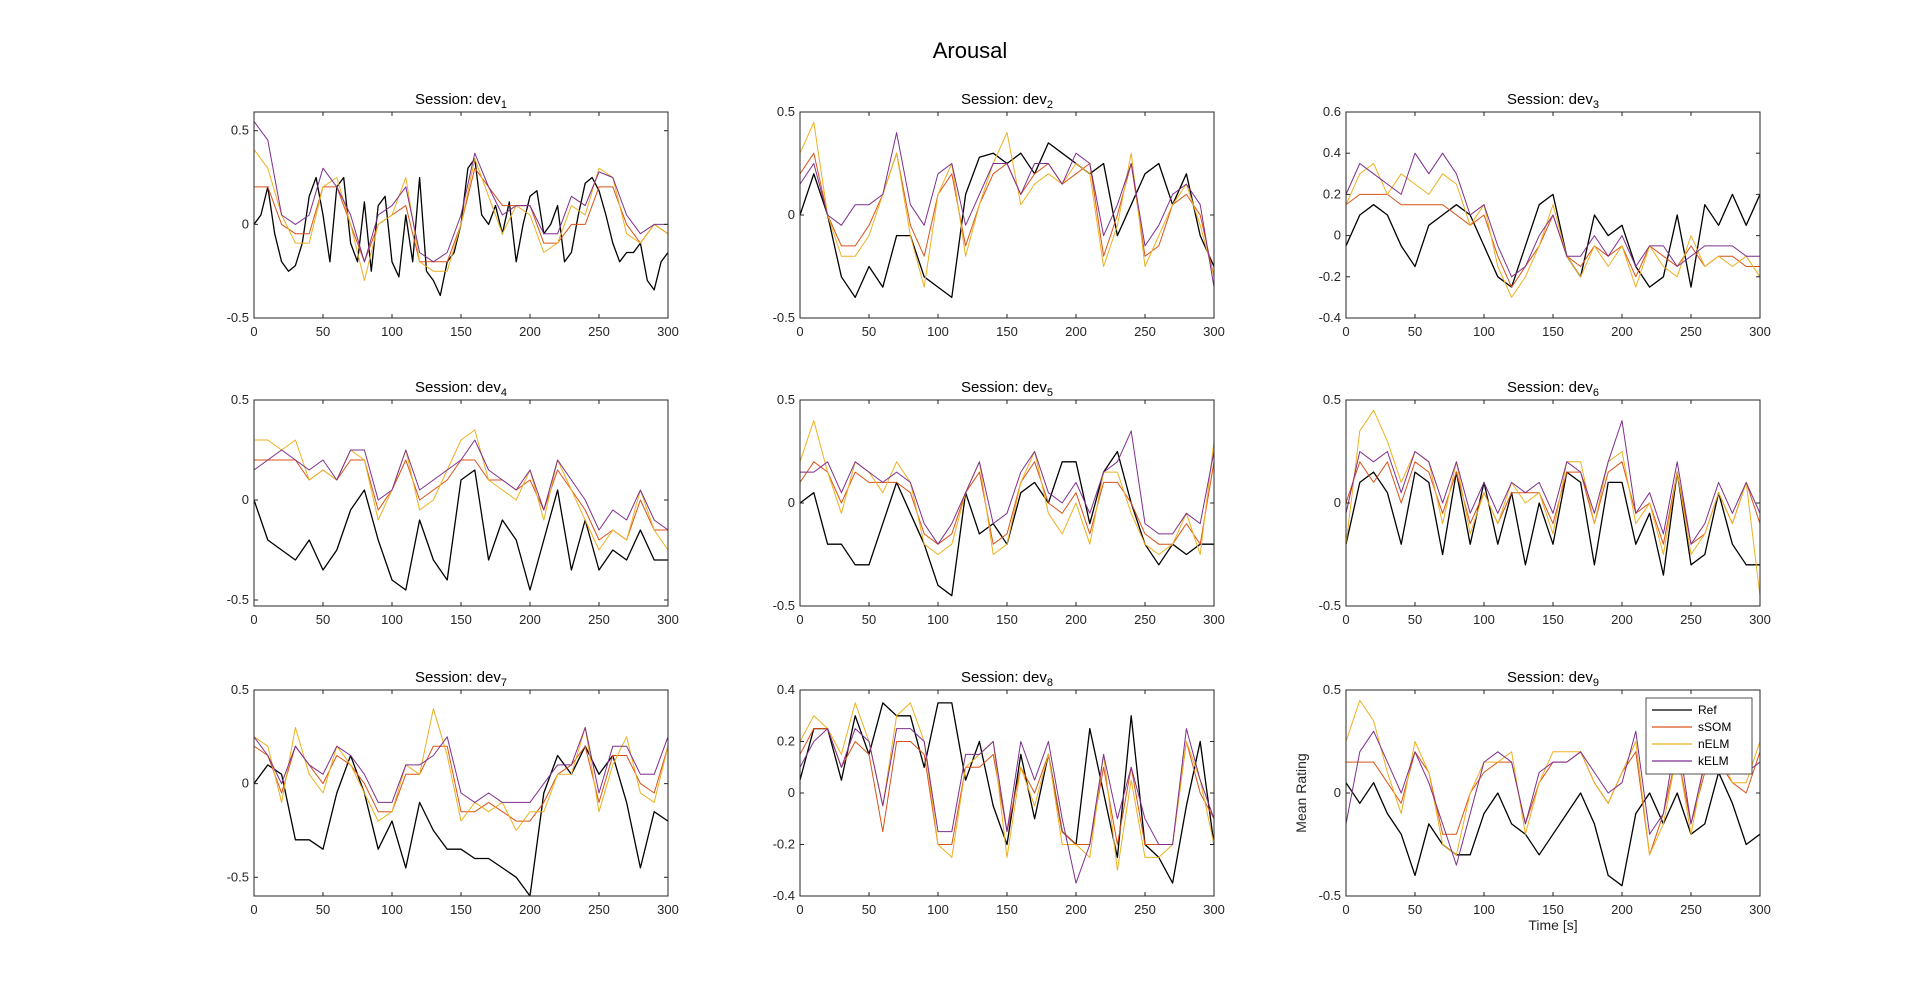  What do you see at coordinates (1553, 679) in the screenshot?
I see `panel-title: Session: dev9` at bounding box center [1553, 679].